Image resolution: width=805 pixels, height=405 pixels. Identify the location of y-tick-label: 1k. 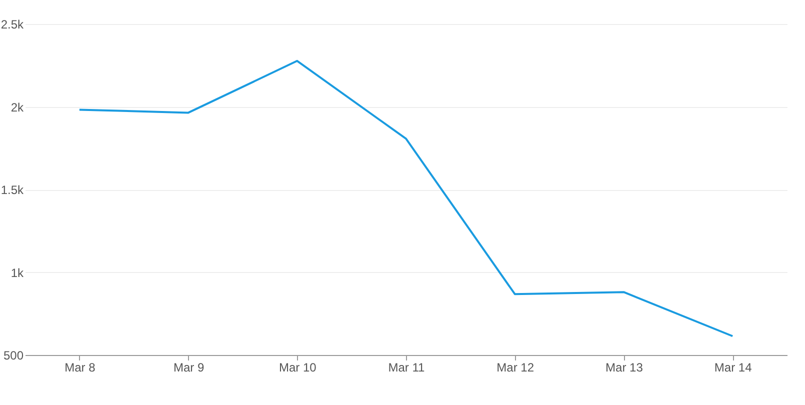
(17, 273).